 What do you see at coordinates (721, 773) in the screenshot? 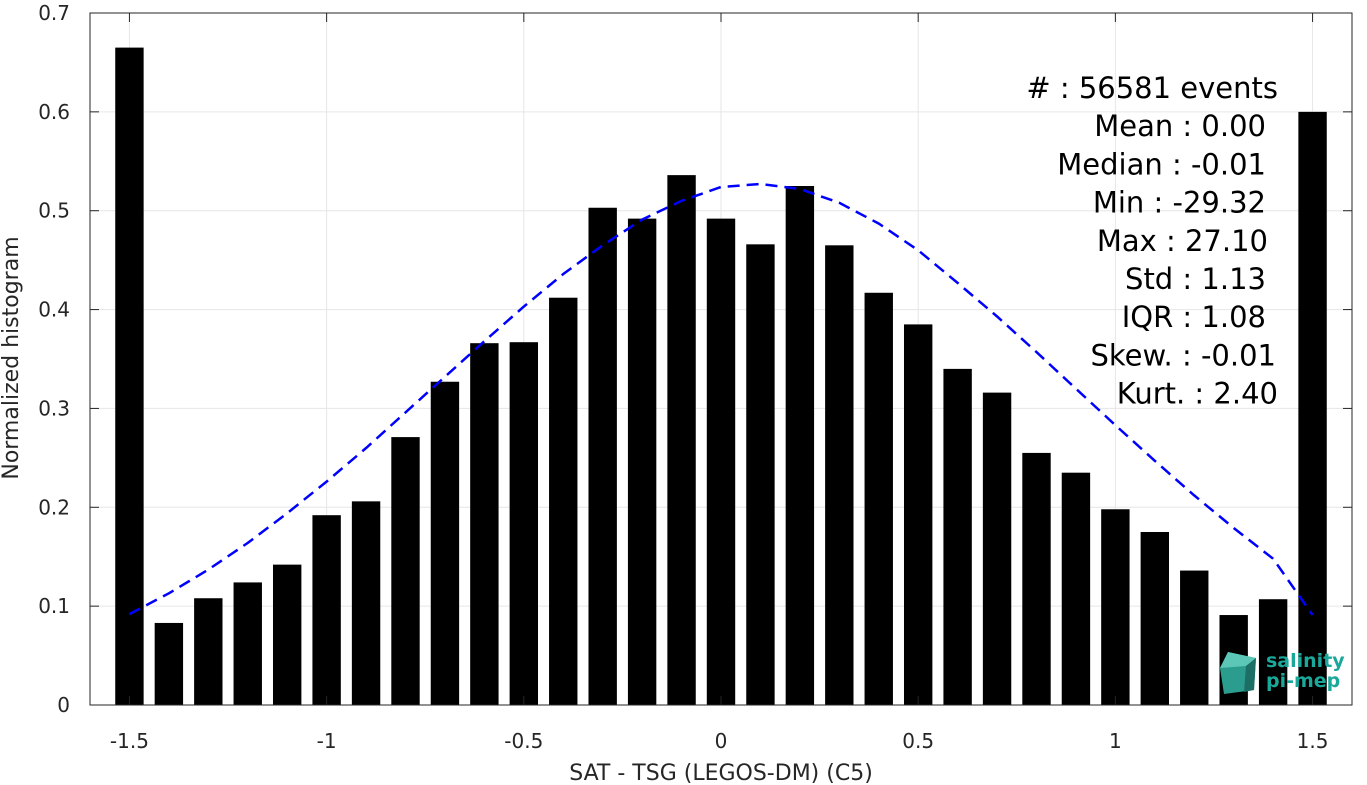
I see `x-axis-label: SAT - TSG (LEGOS-DM) (C5)` at bounding box center [721, 773].